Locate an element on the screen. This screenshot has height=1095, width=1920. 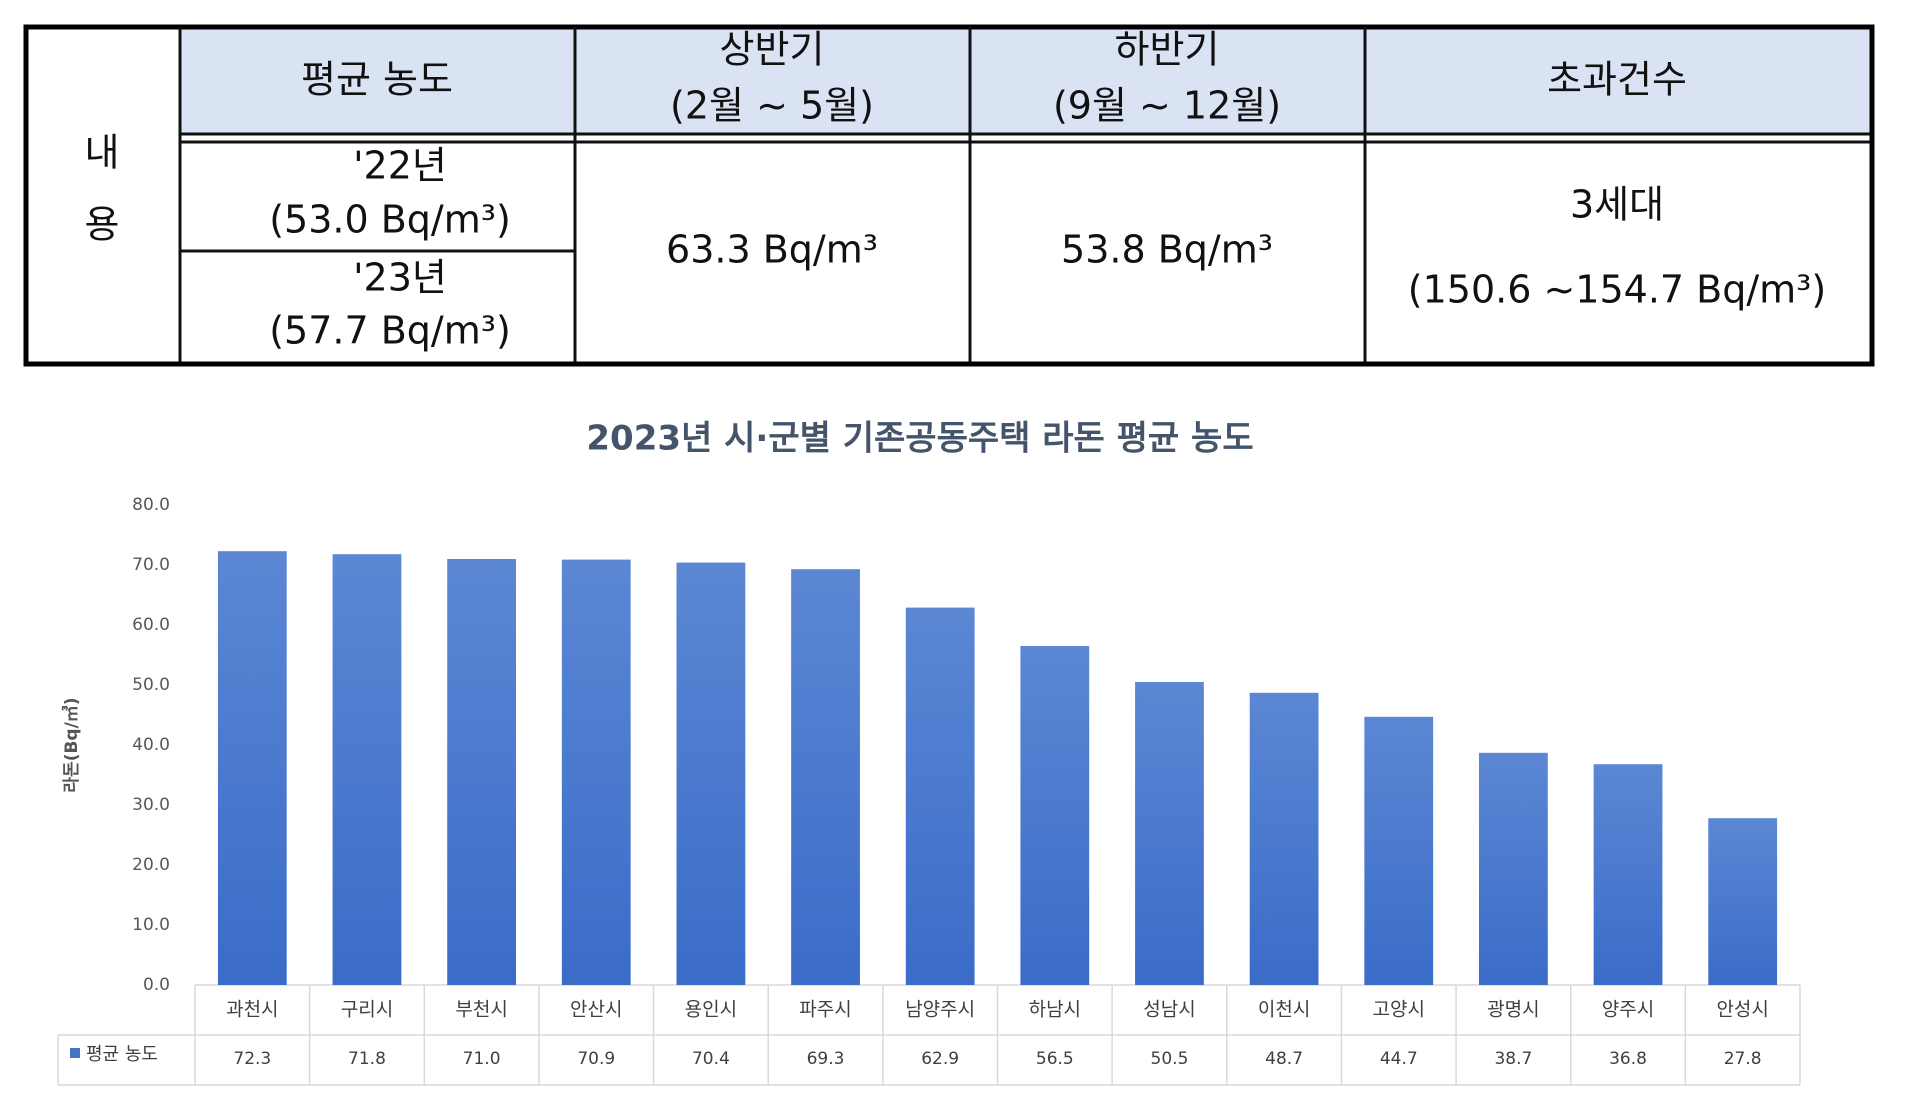
value-label: 56.5 is located at coordinates (1055, 1059).